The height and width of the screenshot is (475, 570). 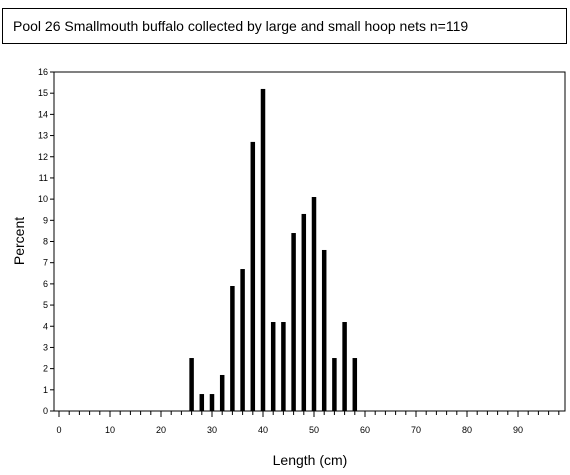 What do you see at coordinates (43, 199) in the screenshot?
I see `y-tick-label: 10` at bounding box center [43, 199].